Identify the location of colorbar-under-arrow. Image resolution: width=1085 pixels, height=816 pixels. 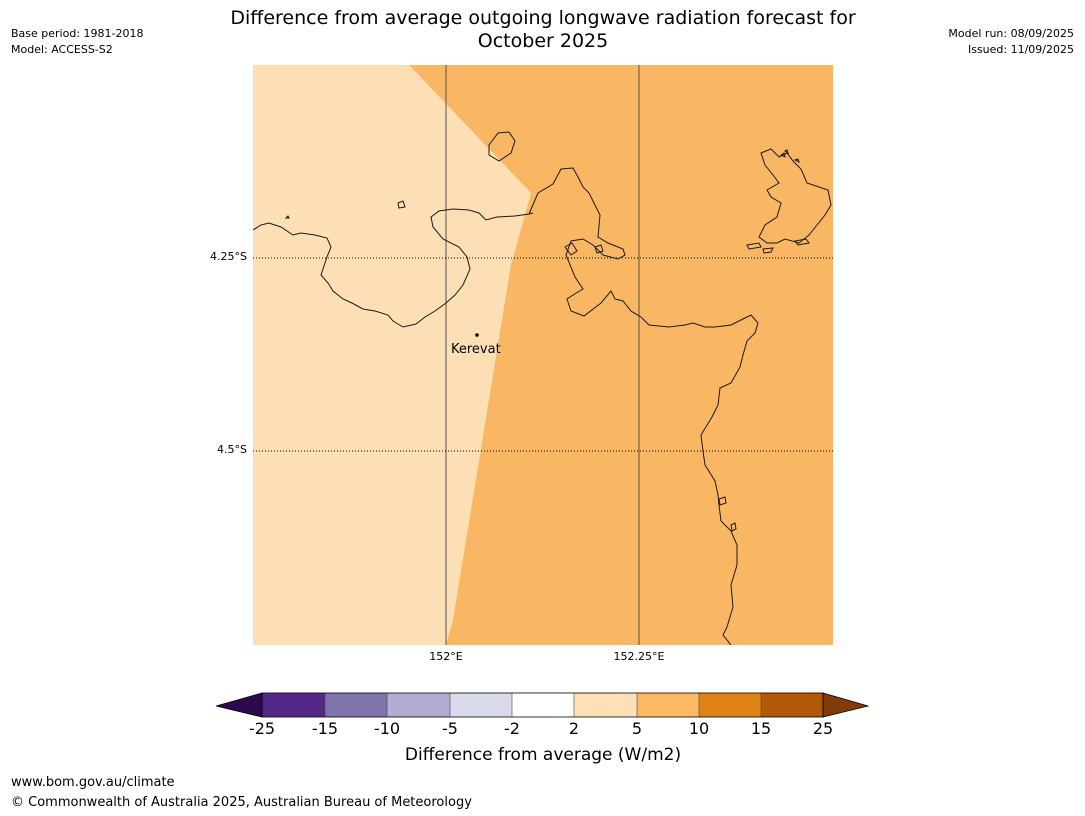
(239, 705).